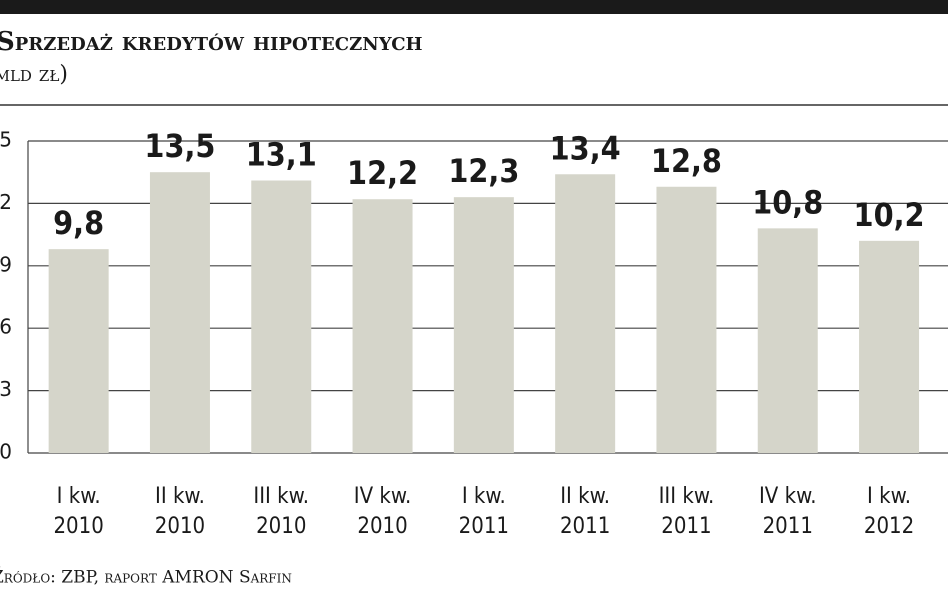  I want to click on top-bar, so click(474, 7).